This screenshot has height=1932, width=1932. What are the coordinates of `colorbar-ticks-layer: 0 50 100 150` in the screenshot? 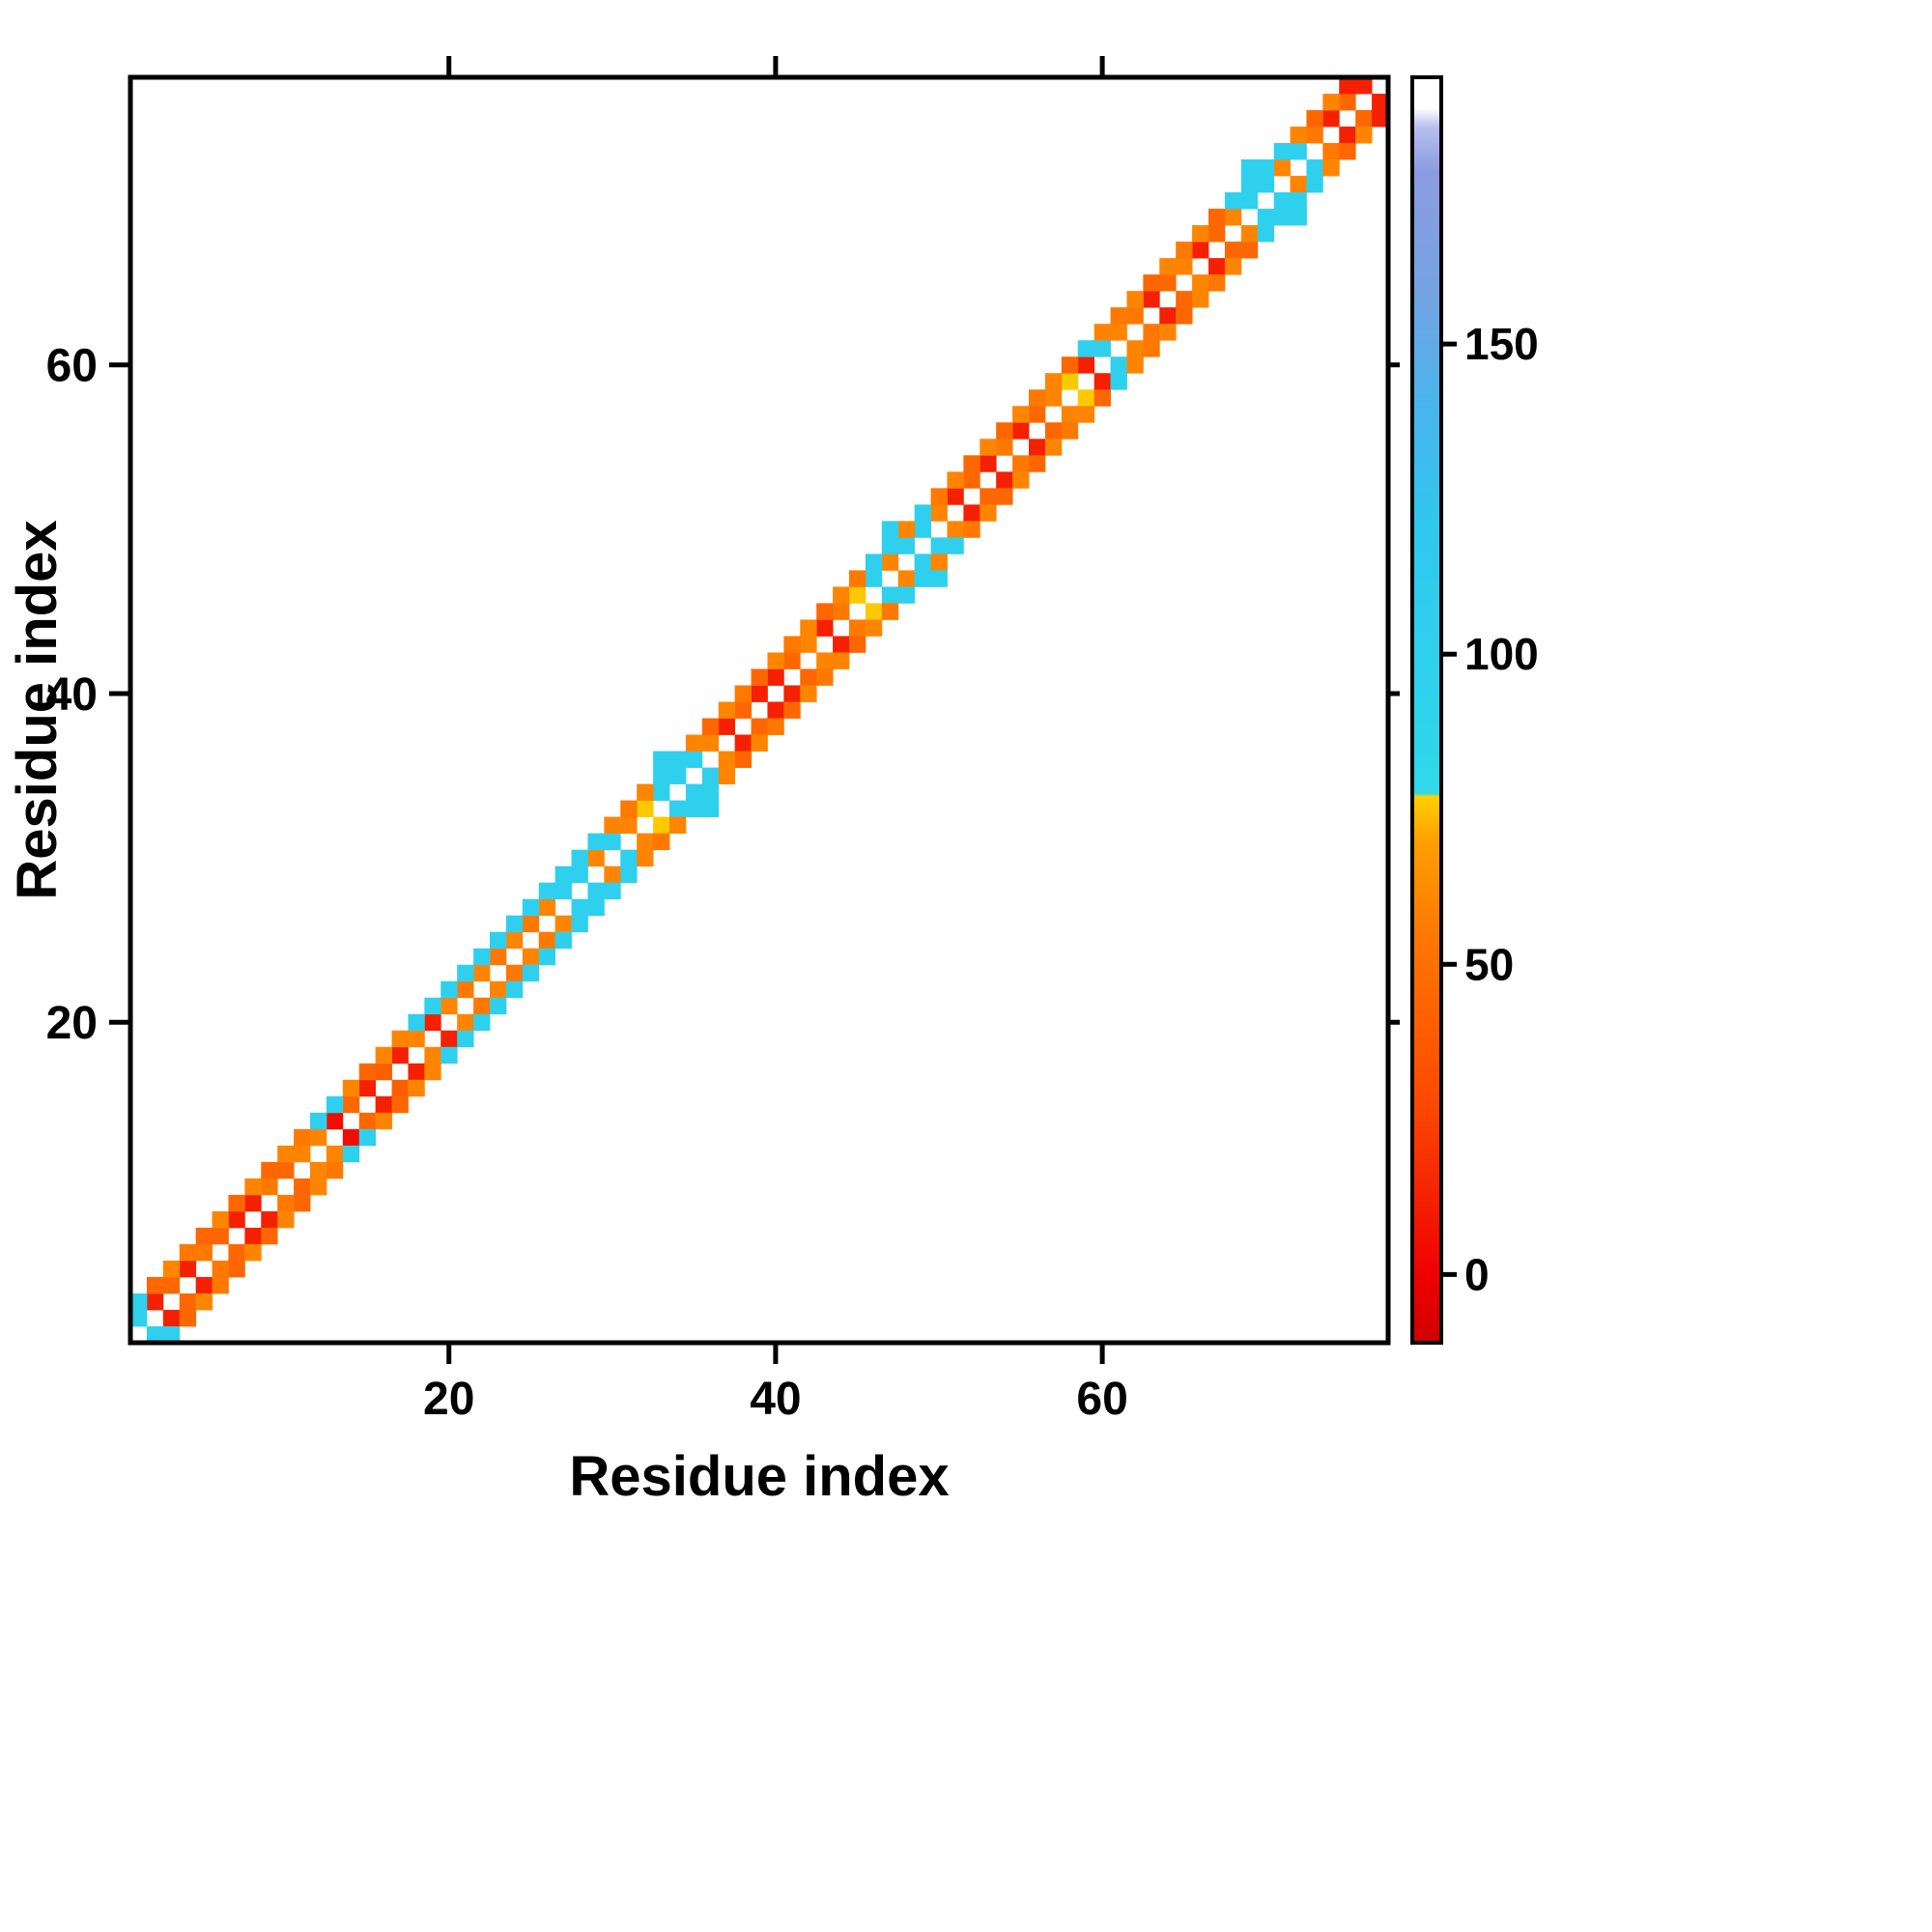 It's located at (1490, 809).